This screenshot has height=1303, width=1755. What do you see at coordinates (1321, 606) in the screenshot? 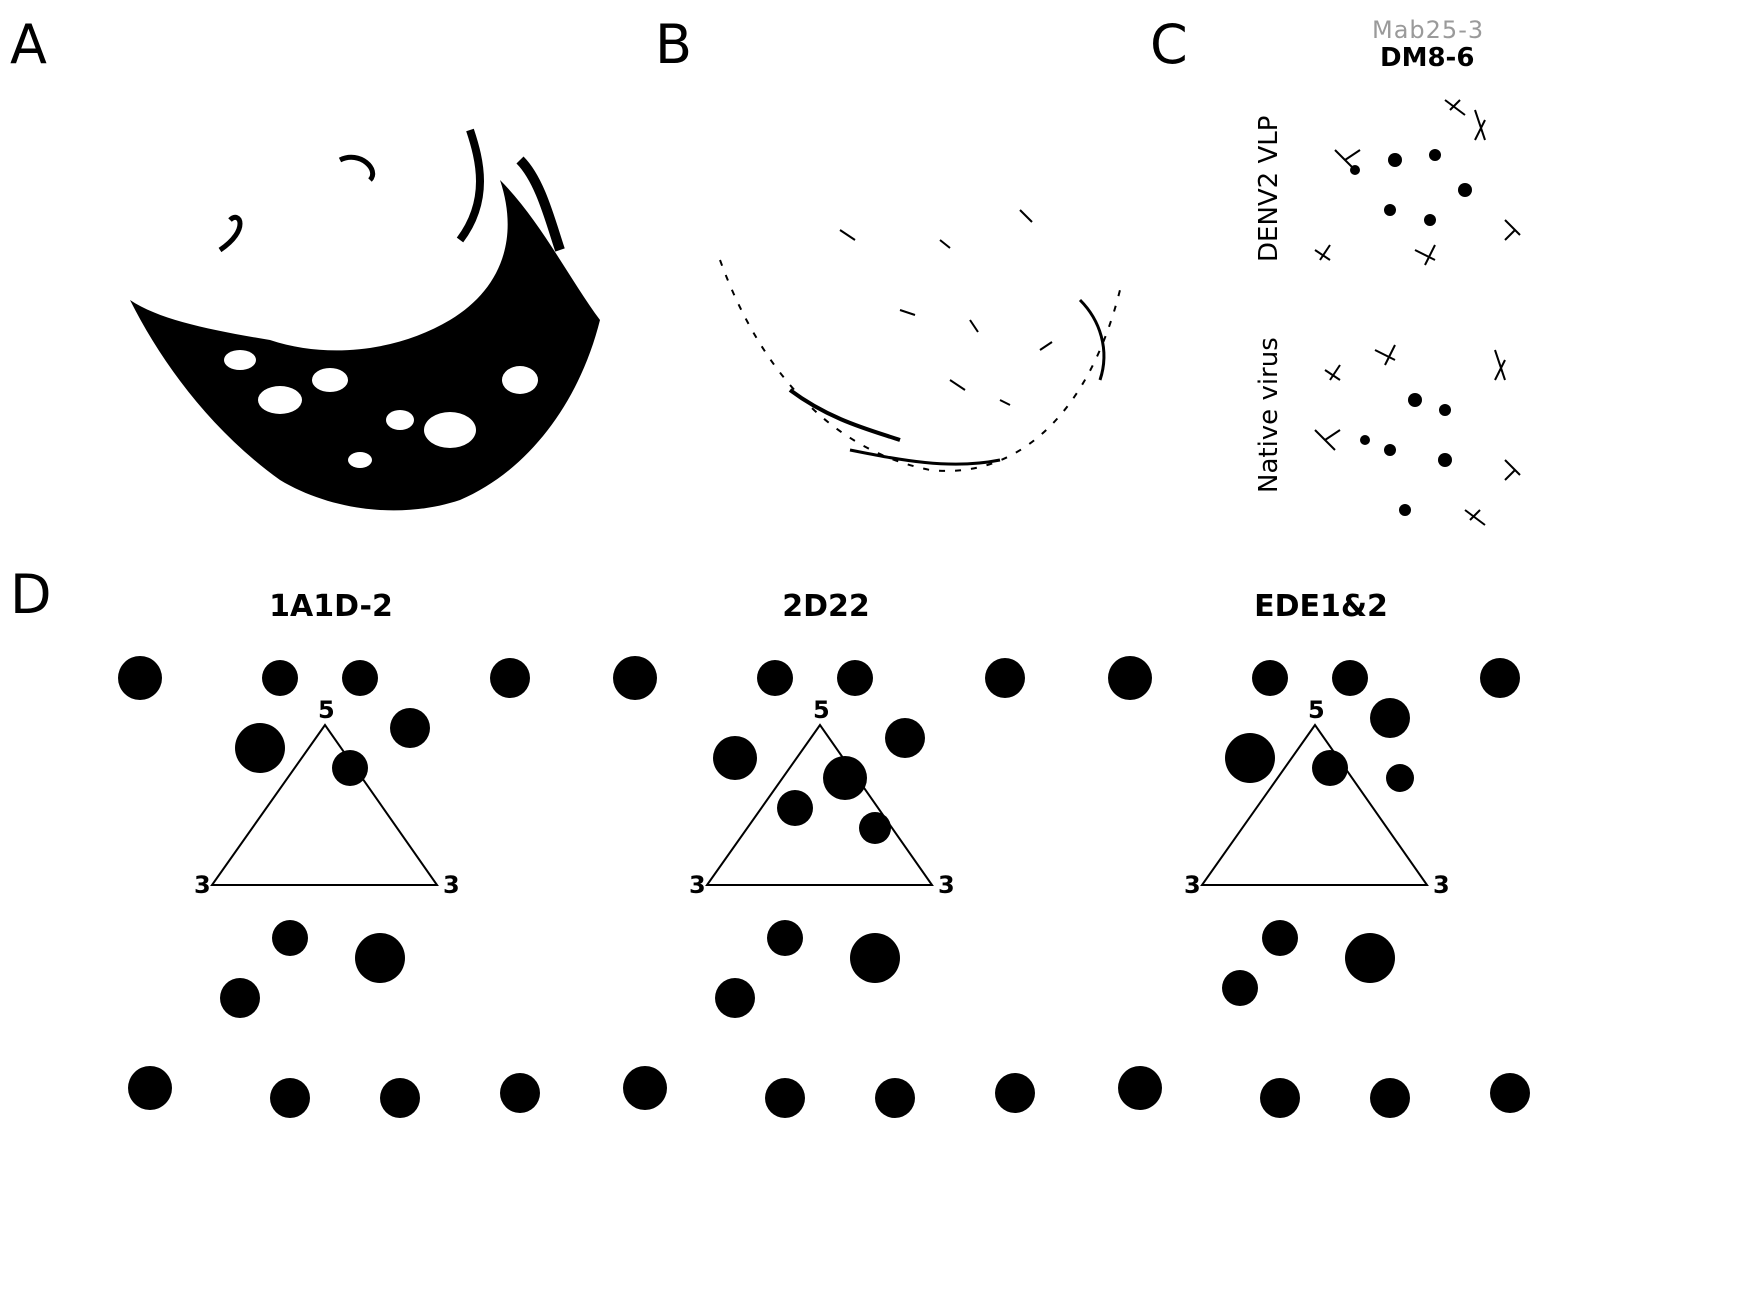
I see `subpanel-title-ede1-2: EDE1&2` at bounding box center [1321, 606].